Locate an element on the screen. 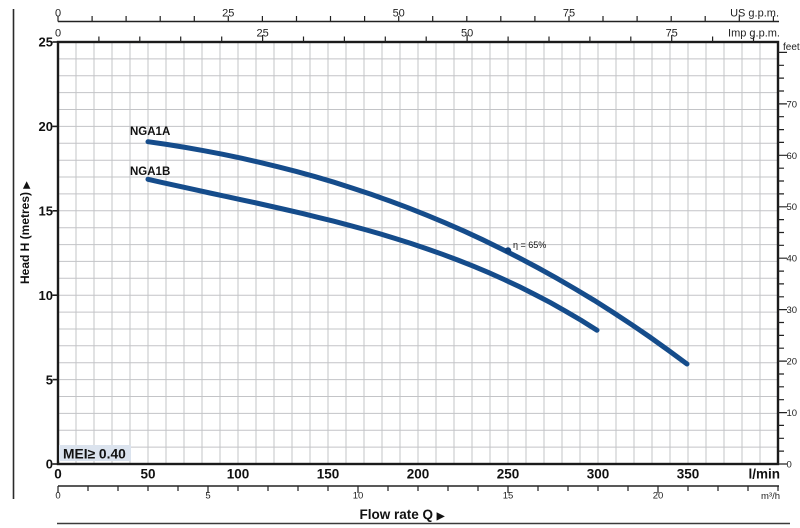 The image size is (800, 528). svg-text: 150 is located at coordinates (328, 474).